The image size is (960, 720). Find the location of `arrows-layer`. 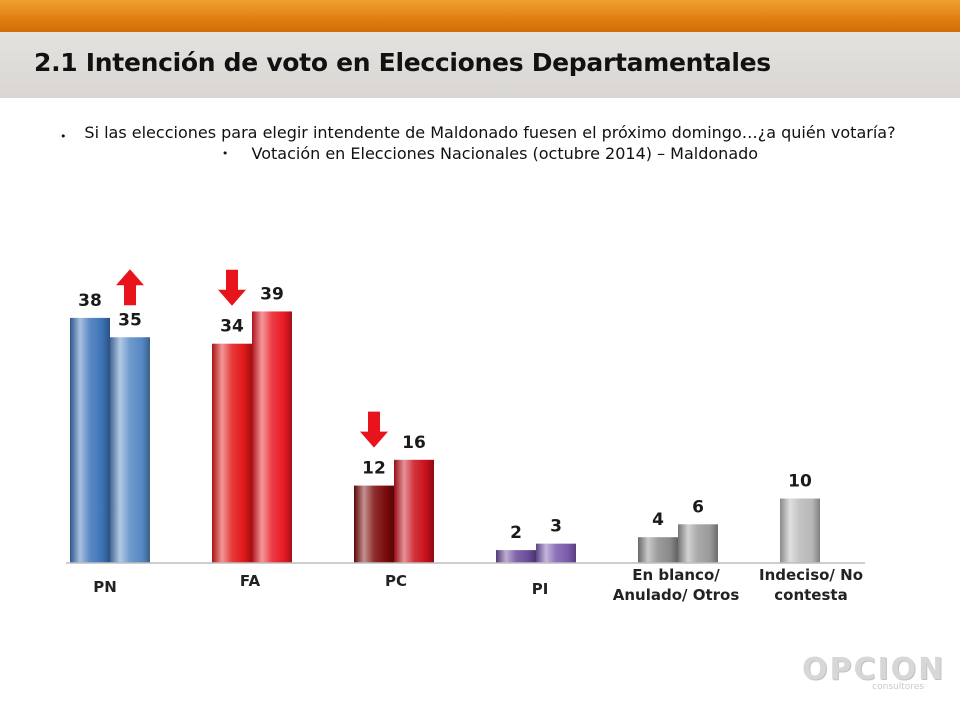

arrows-layer is located at coordinates (252, 358).